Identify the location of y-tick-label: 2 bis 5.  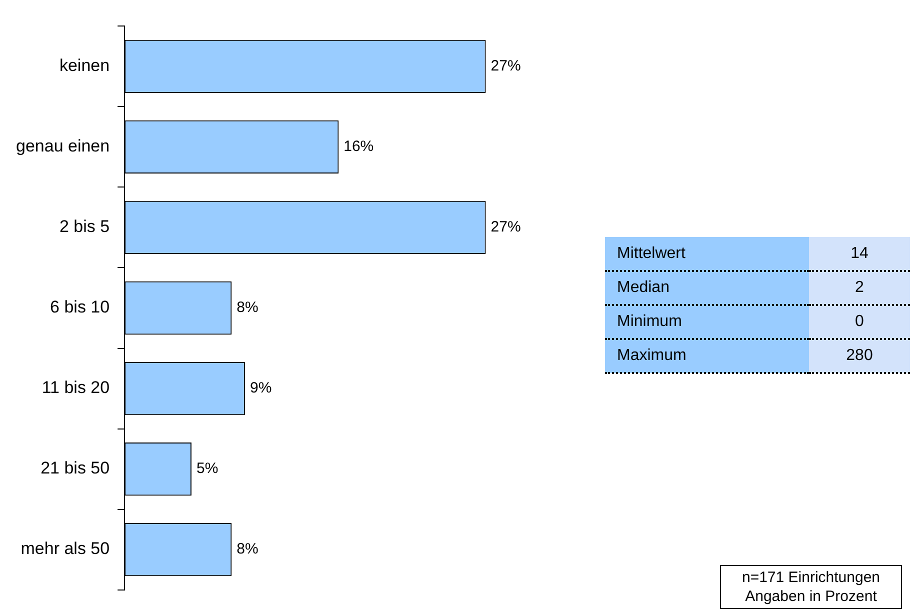
(85, 226).